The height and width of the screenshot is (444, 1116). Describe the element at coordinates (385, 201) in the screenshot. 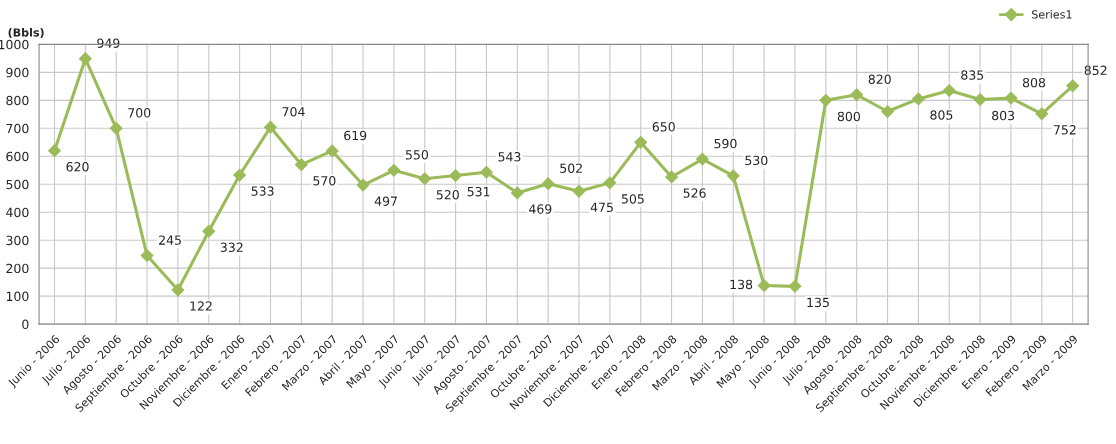

I see `data-label: 497` at that location.